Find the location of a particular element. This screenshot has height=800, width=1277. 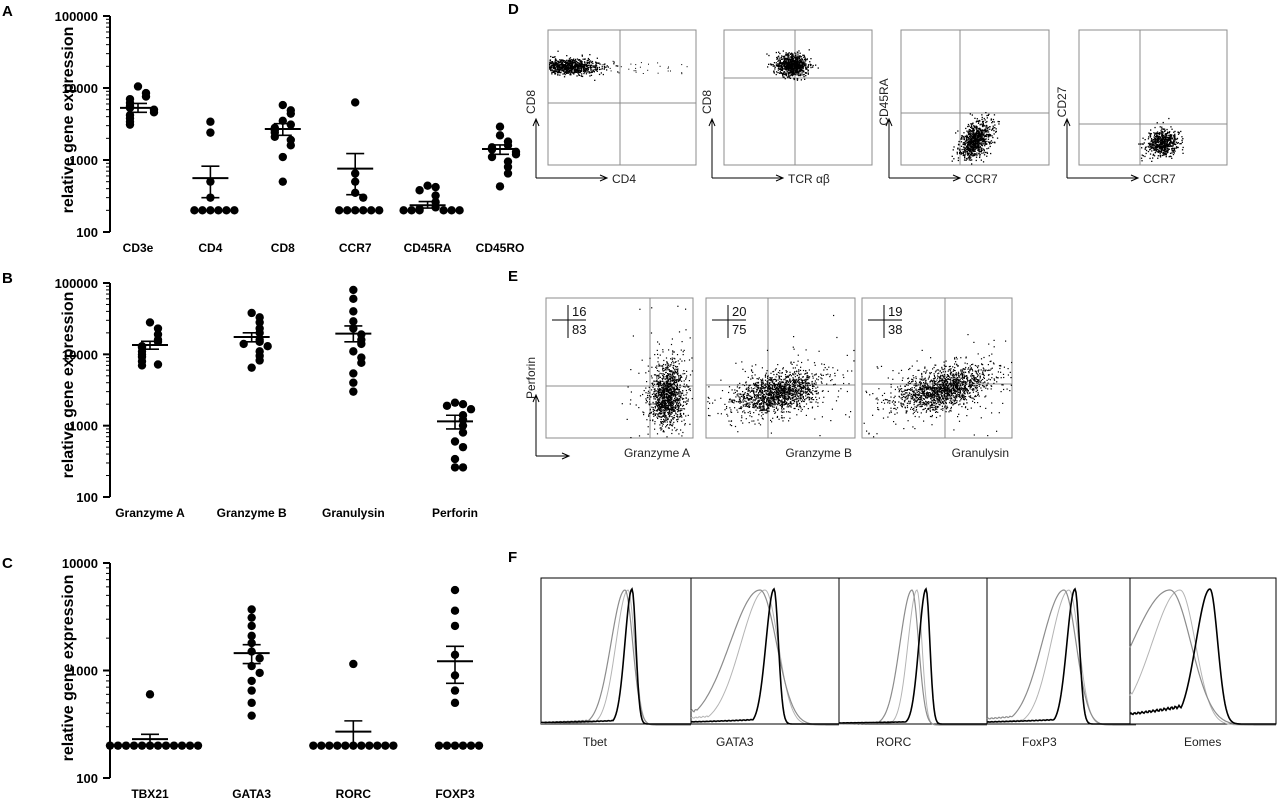

histogram-1: Tbet is located at coordinates (616, 663).